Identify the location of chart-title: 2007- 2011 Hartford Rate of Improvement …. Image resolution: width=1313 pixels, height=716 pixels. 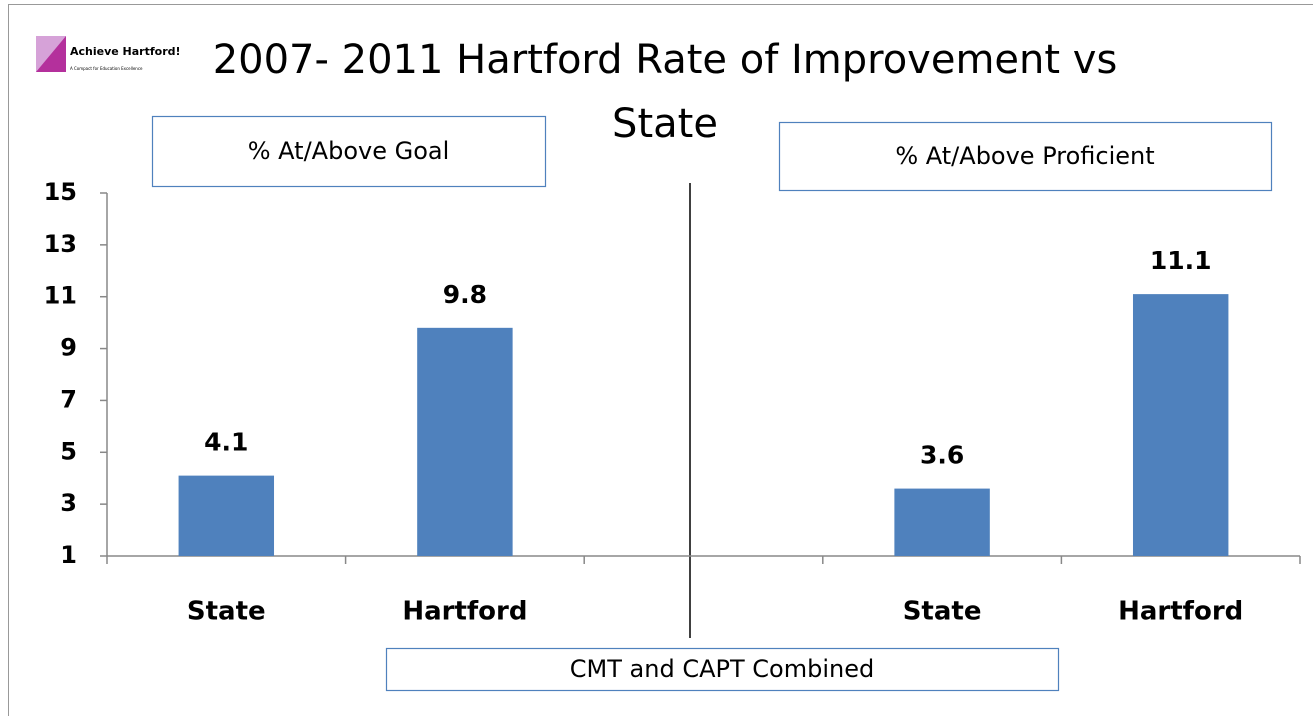
(665, 92).